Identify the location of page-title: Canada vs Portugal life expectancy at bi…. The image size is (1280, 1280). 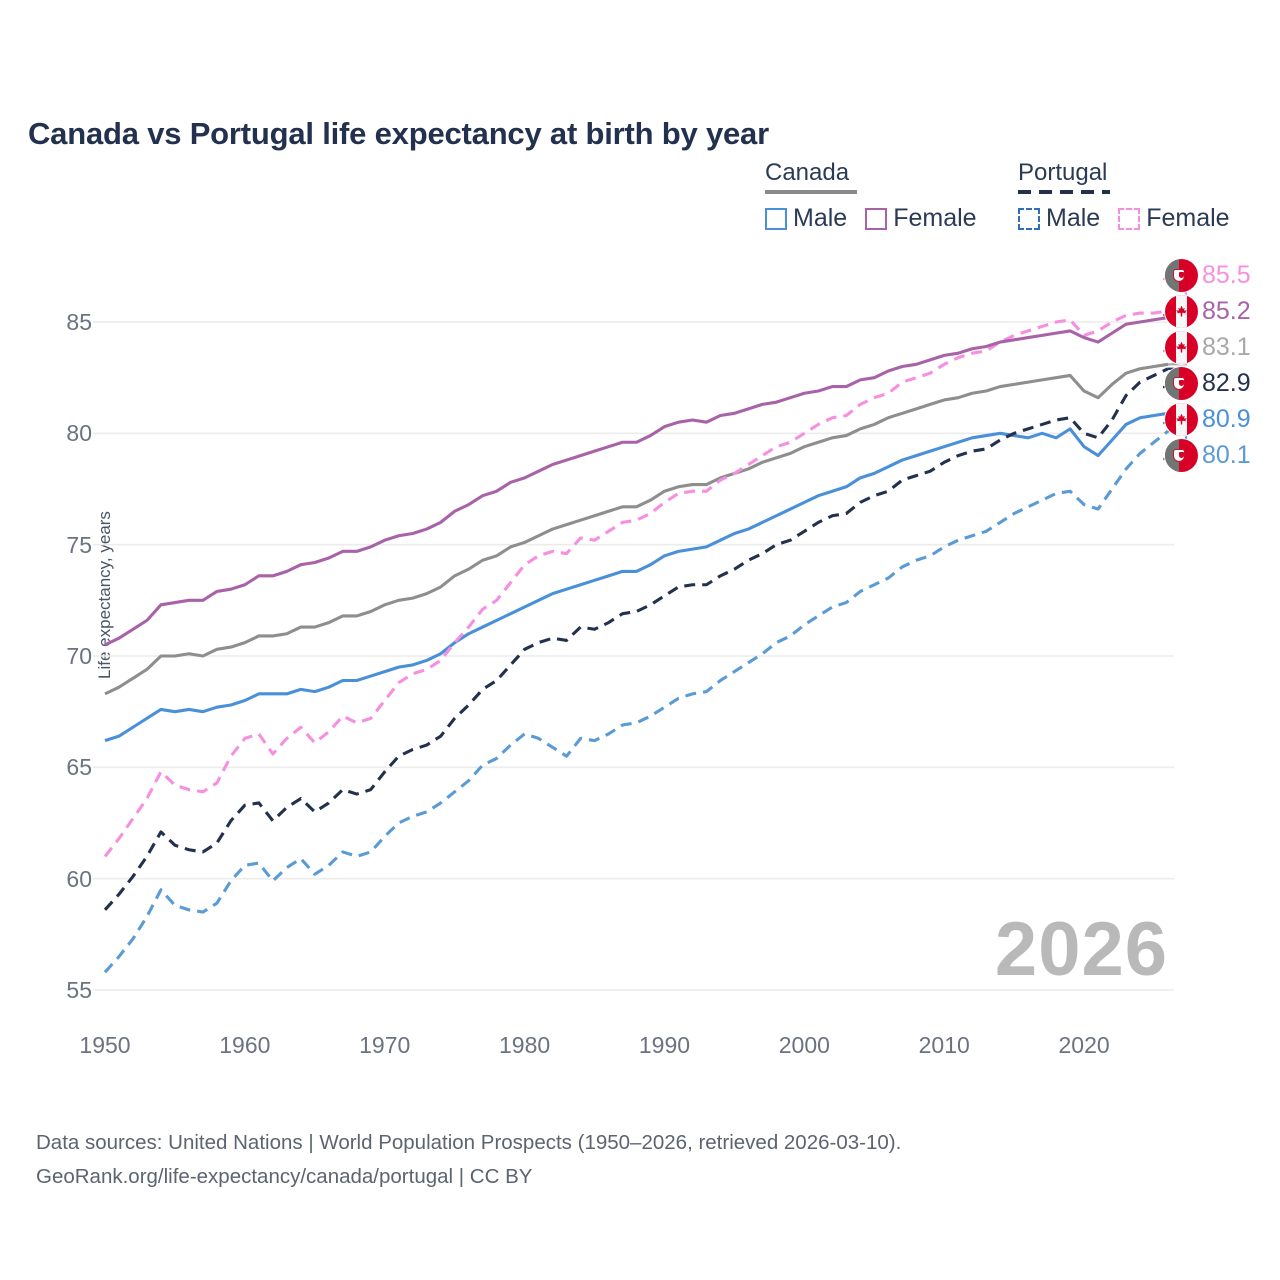
(398, 133).